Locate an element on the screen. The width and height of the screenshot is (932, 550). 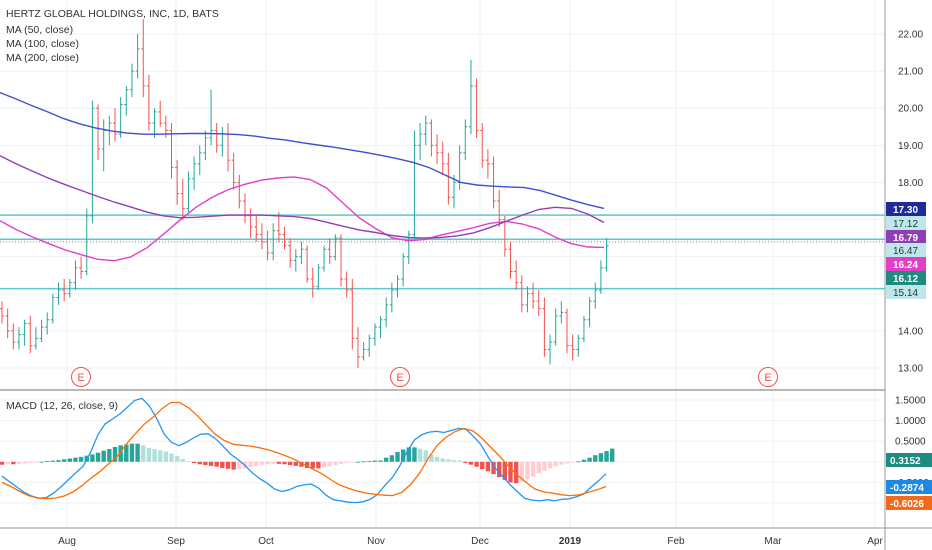
legend-macd: MACD (12, 26, close, 9) is located at coordinates (62, 406).